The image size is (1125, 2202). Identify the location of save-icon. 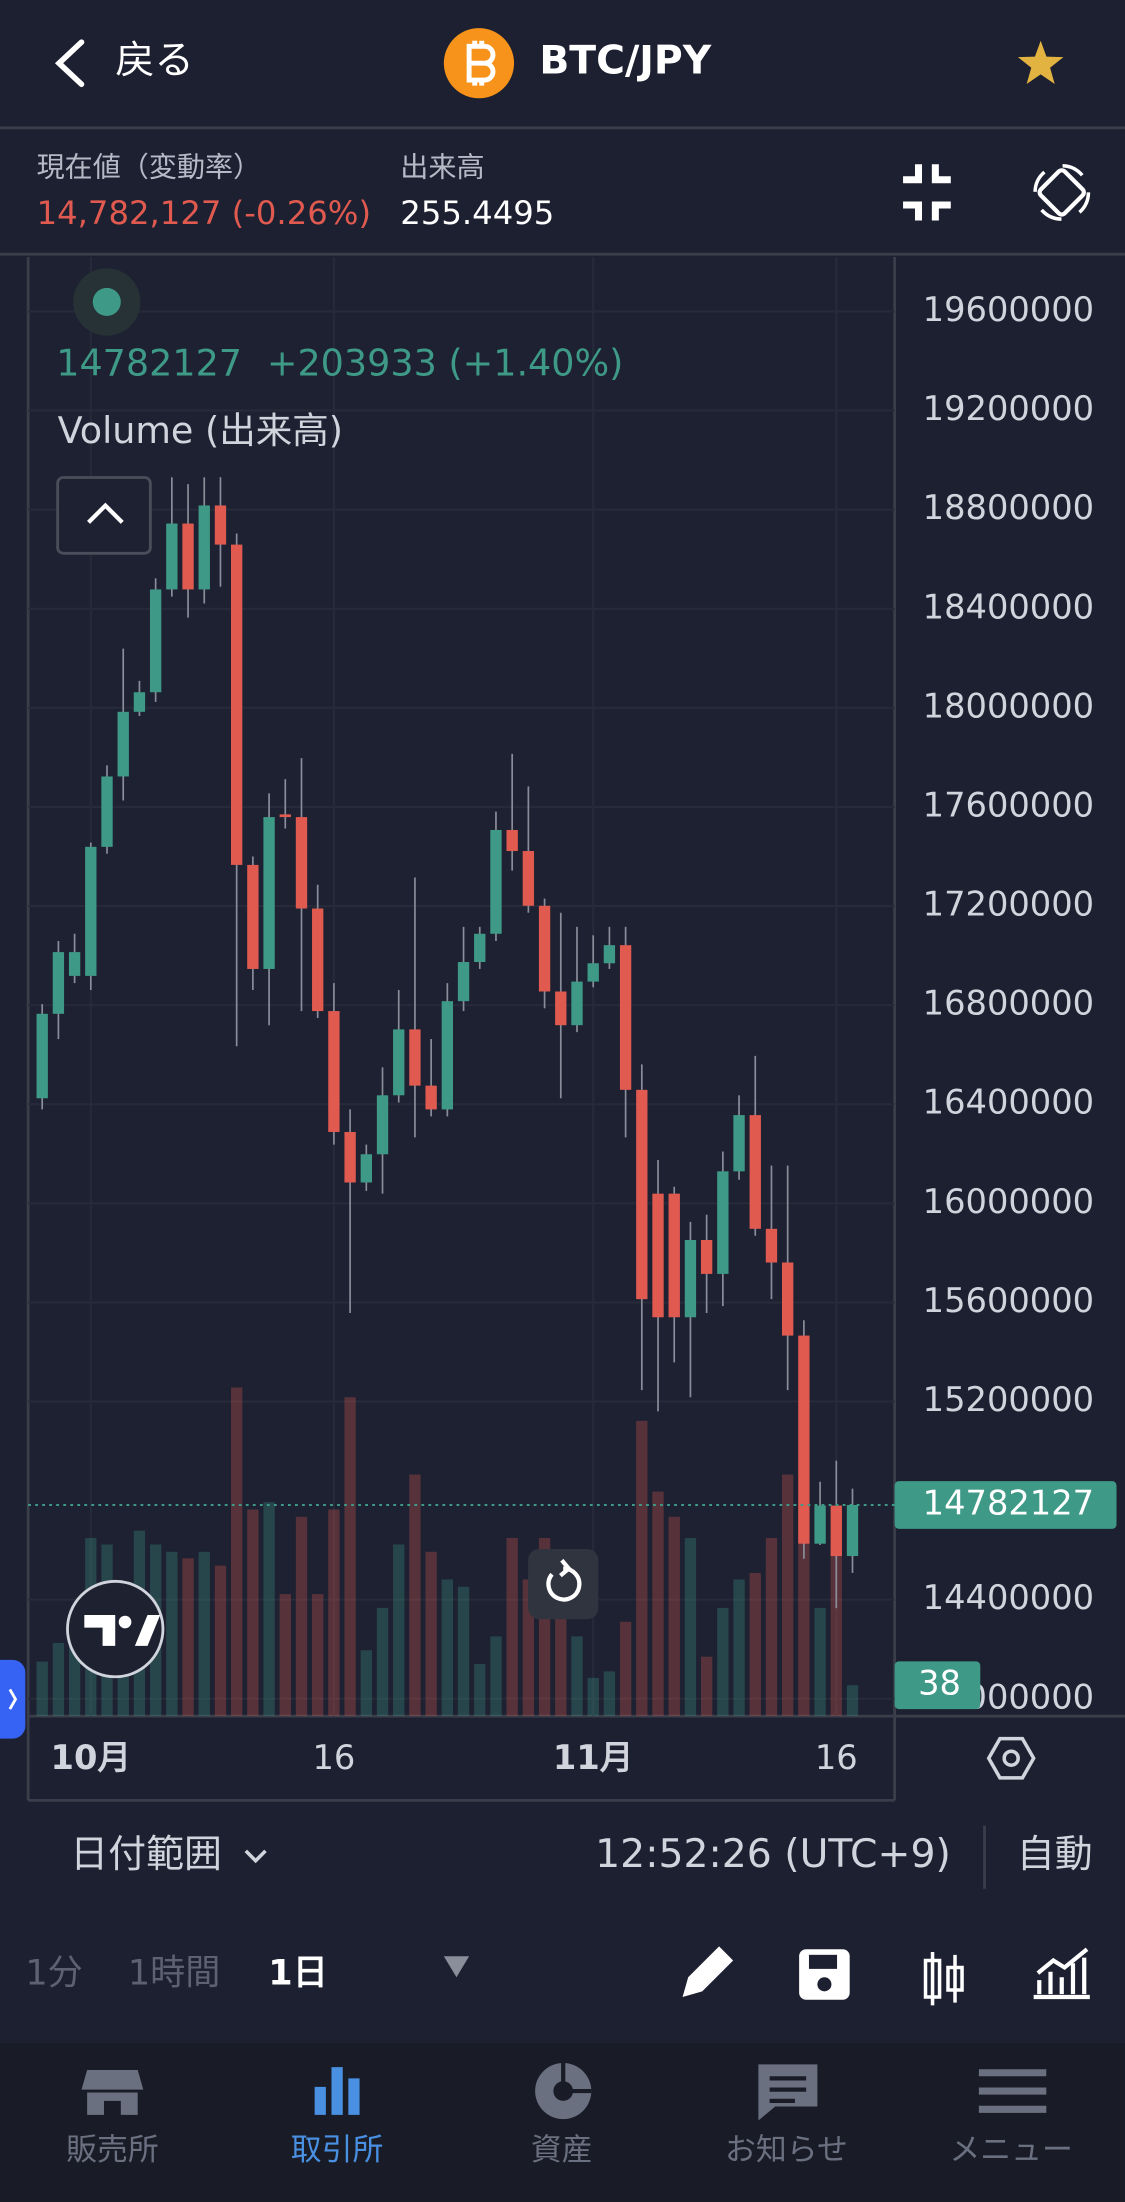
(824, 1974).